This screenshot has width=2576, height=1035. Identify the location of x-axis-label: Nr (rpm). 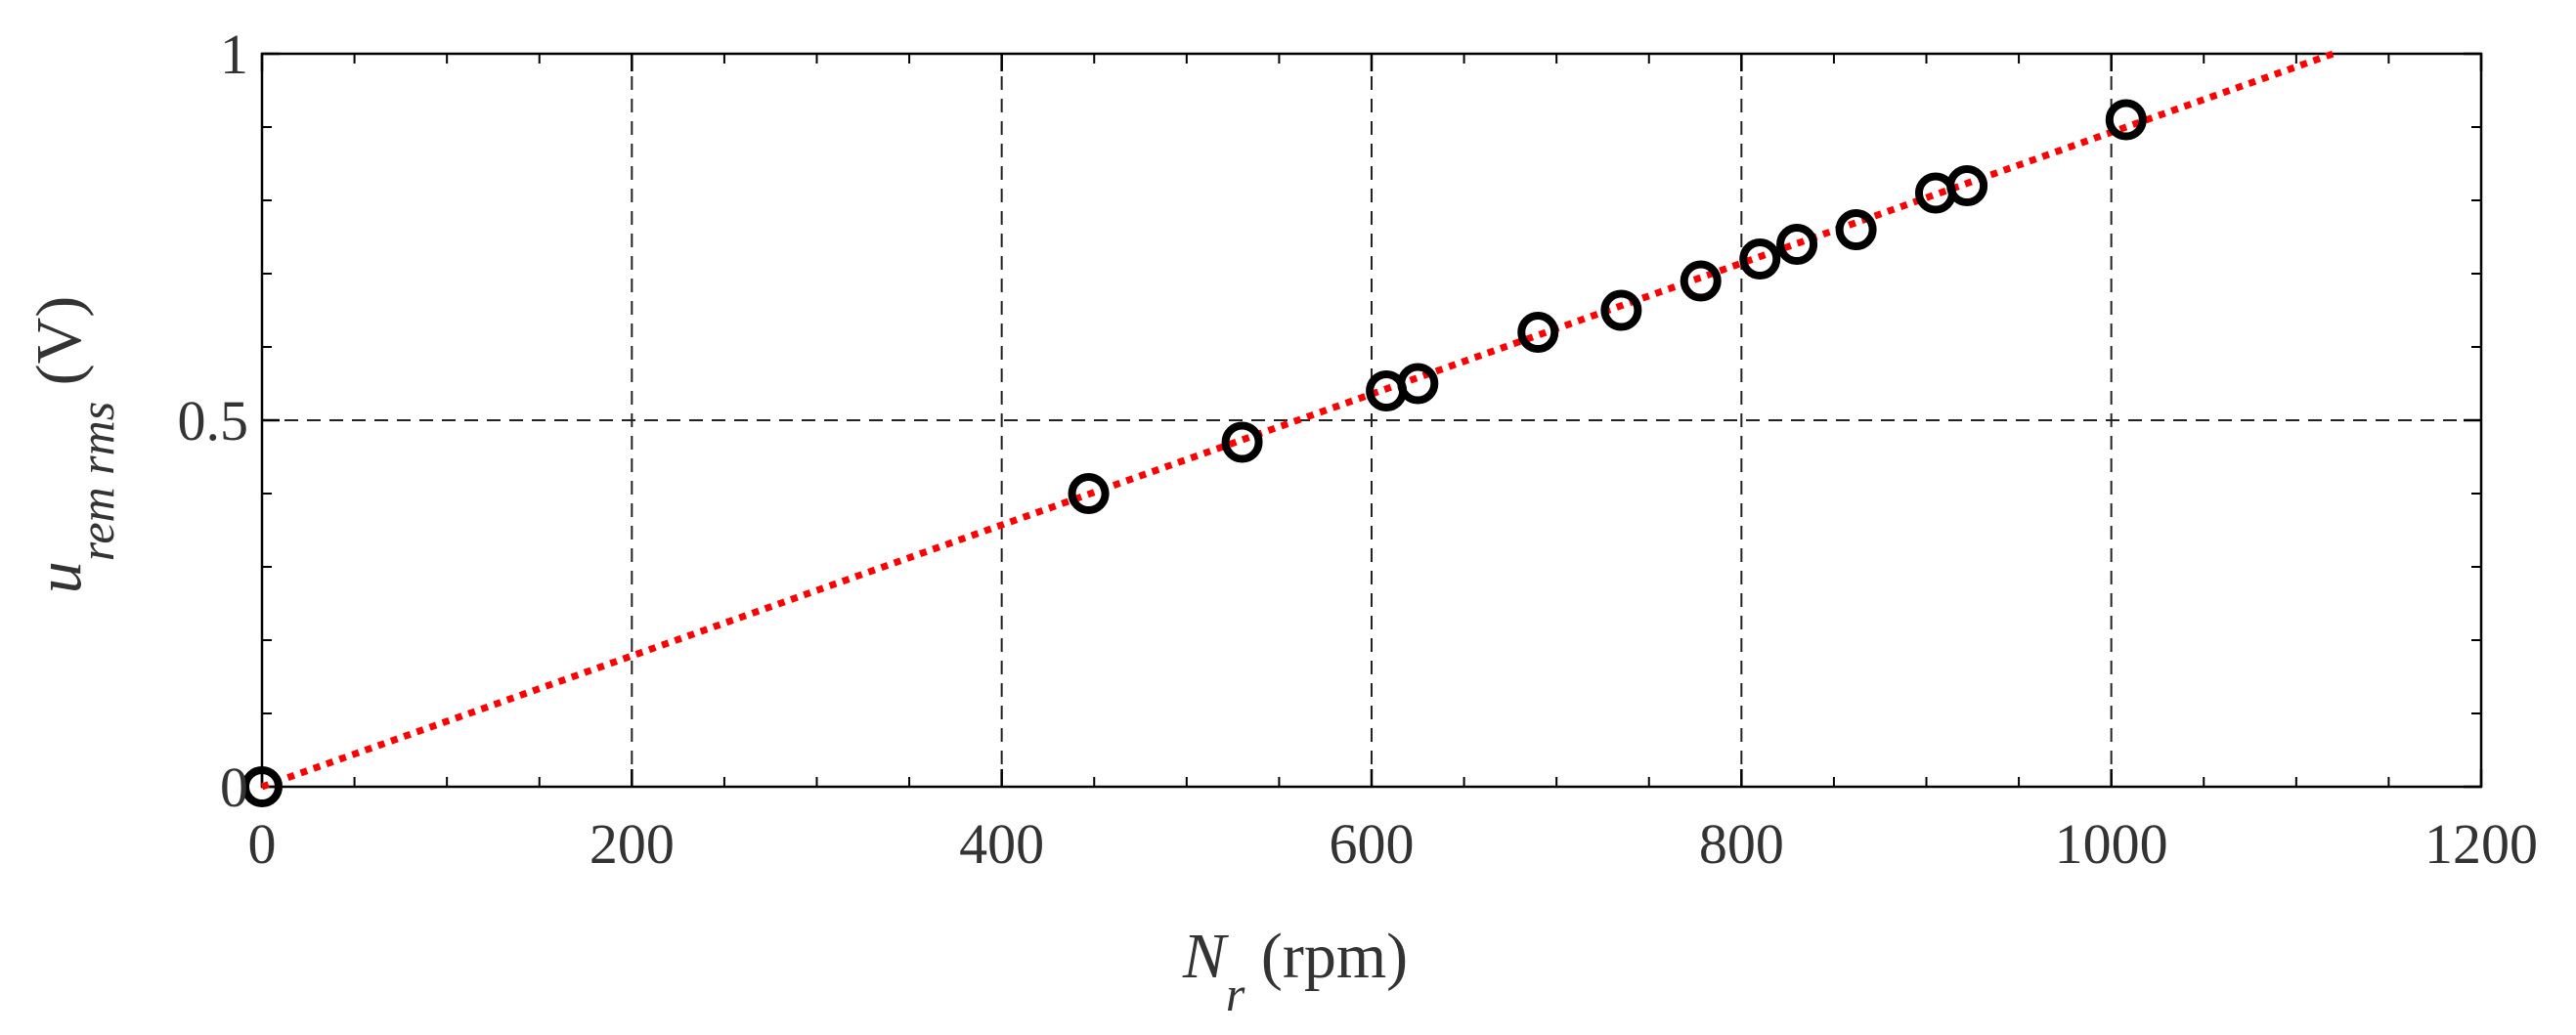
(1295, 971).